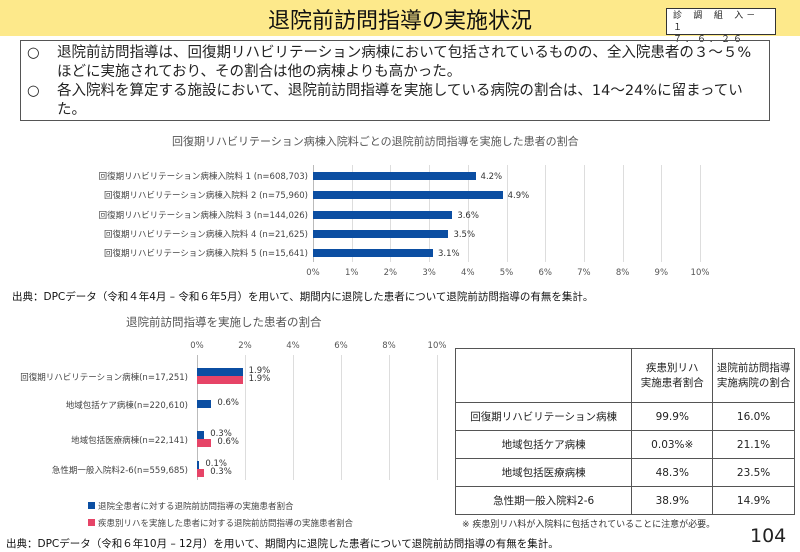 The width and height of the screenshot is (800, 552). What do you see at coordinates (661, 273) in the screenshot?
I see `x-tick-label: 9%` at bounding box center [661, 273].